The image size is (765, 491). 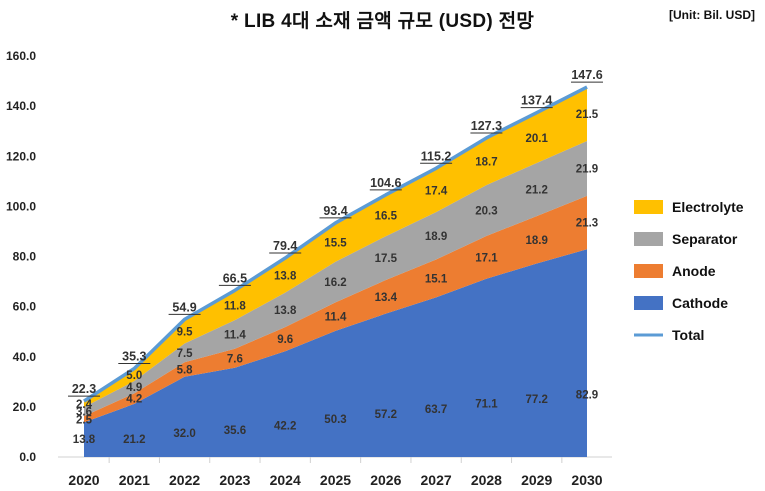 I want to click on x-tick-label: 2029, so click(x=536, y=480).